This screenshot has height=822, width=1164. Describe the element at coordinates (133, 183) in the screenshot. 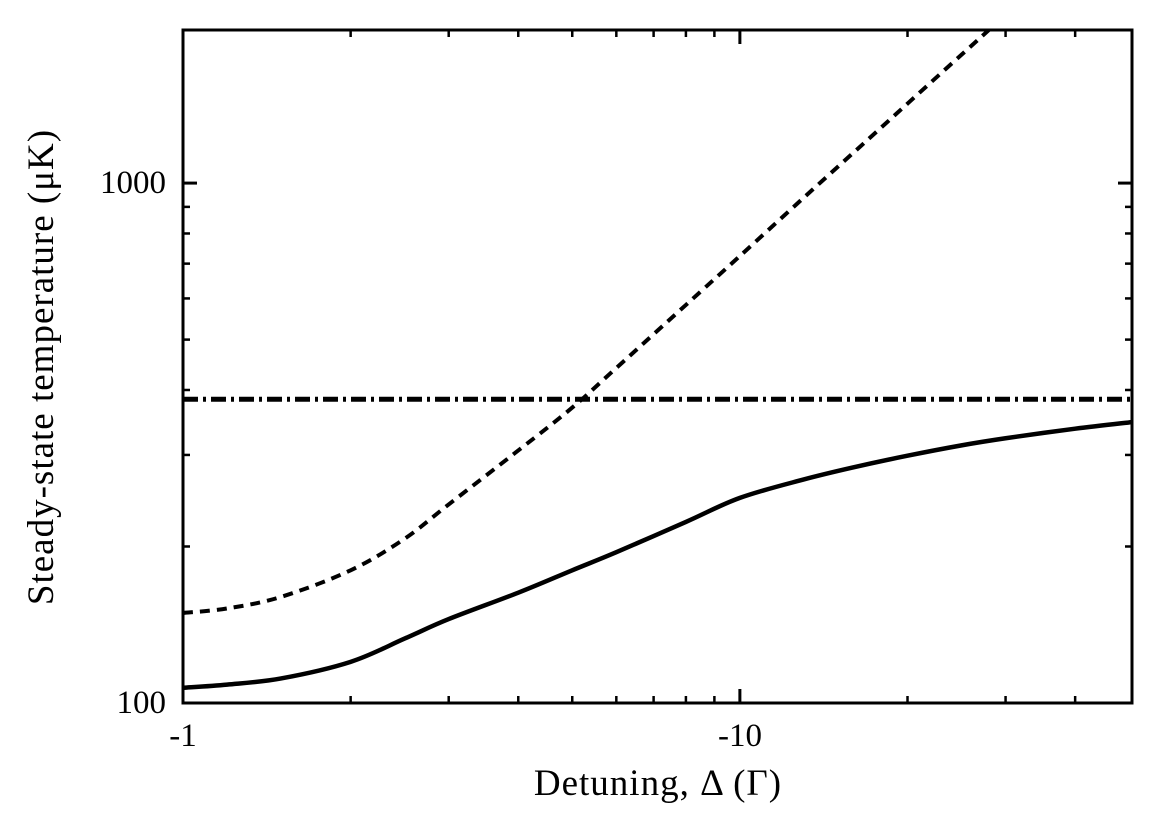

I see `y-tick-label-1000: 1000` at that location.